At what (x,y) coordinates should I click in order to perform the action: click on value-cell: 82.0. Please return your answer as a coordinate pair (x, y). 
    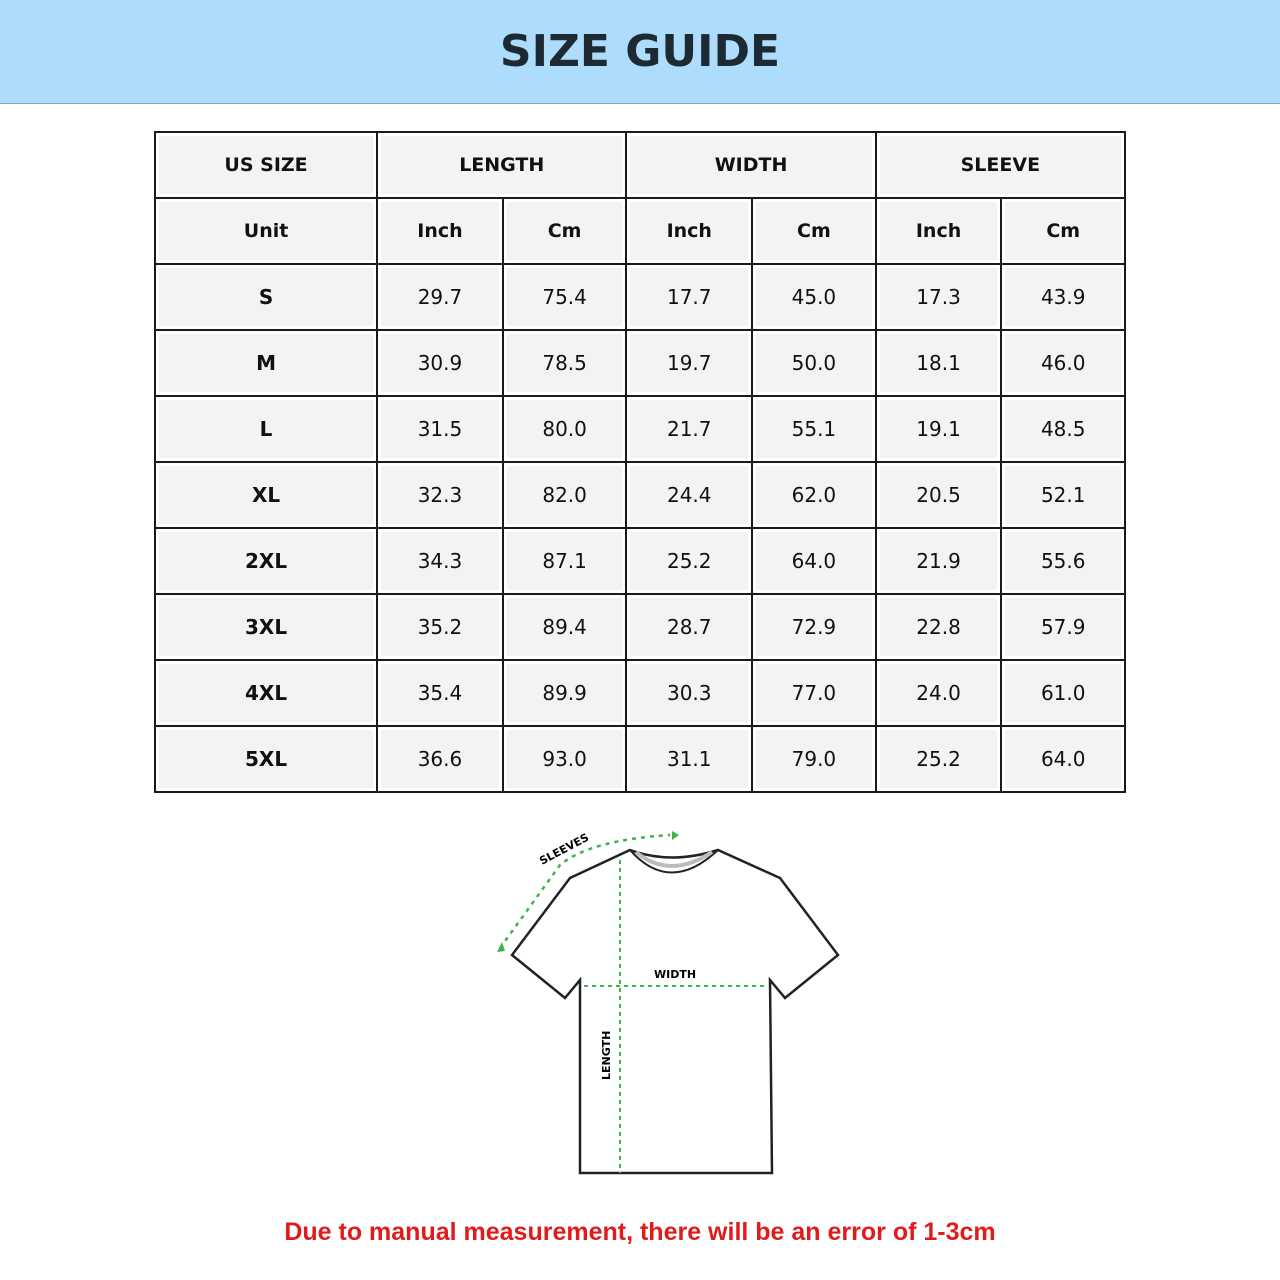
    Looking at the image, I should click on (564, 495).